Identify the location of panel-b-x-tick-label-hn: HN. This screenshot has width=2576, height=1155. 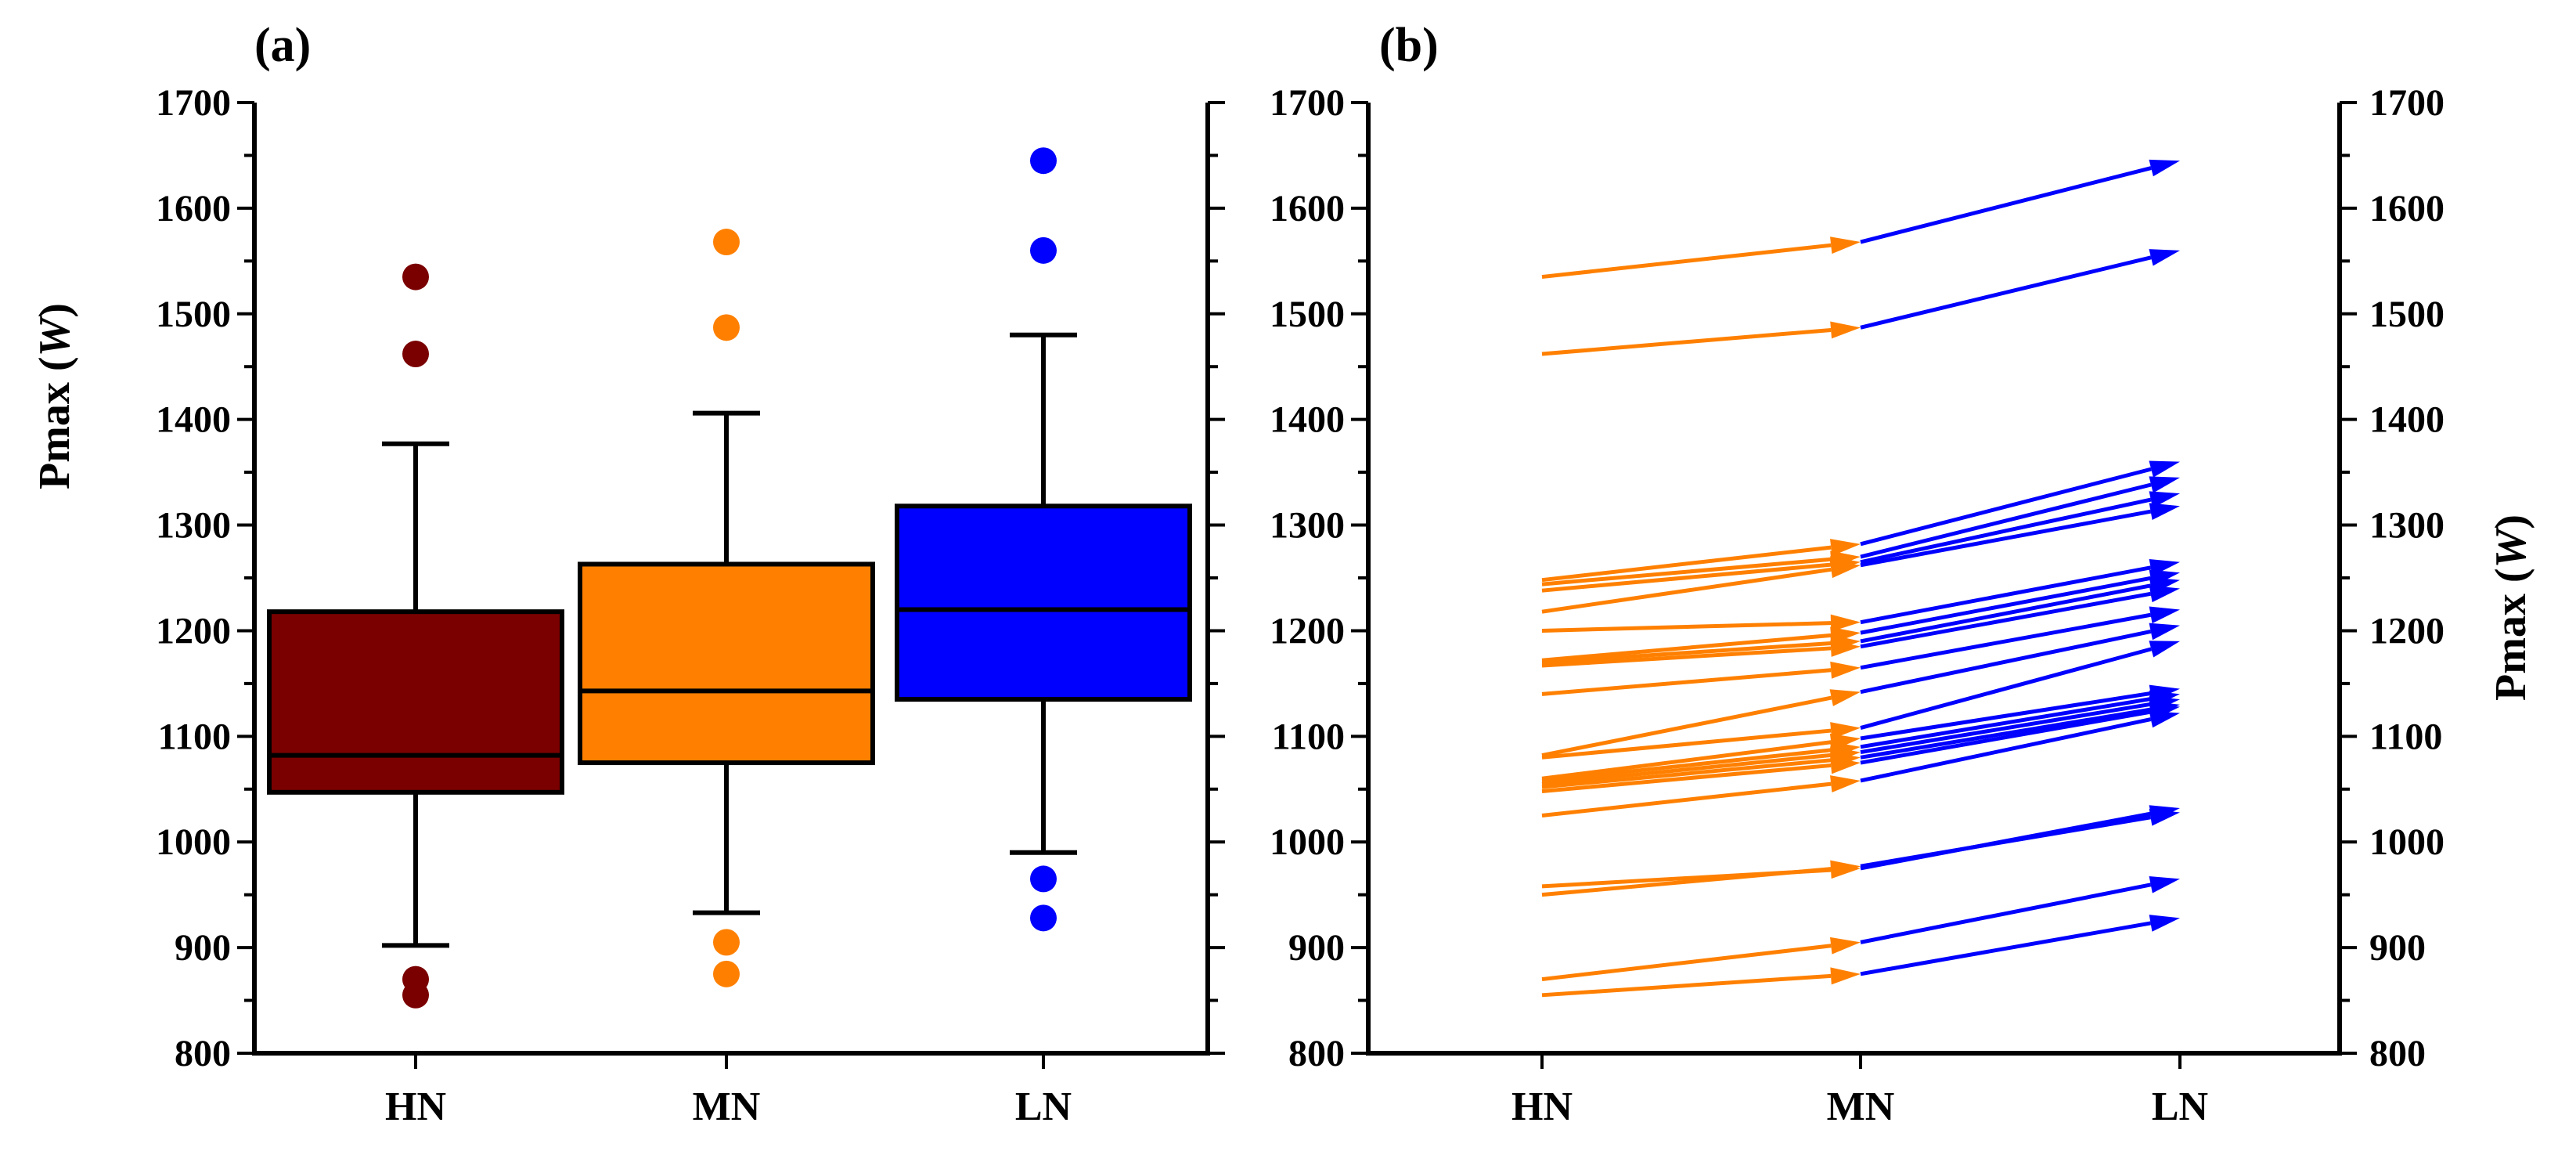
(1542, 1107).